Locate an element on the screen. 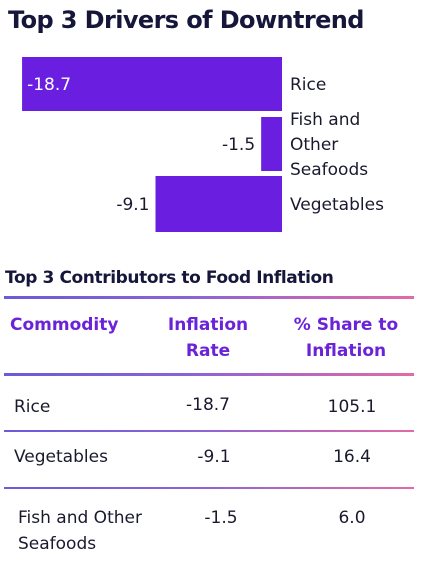 The width and height of the screenshot is (424, 571). header-share-line-2: Inflation is located at coordinates (346, 351).